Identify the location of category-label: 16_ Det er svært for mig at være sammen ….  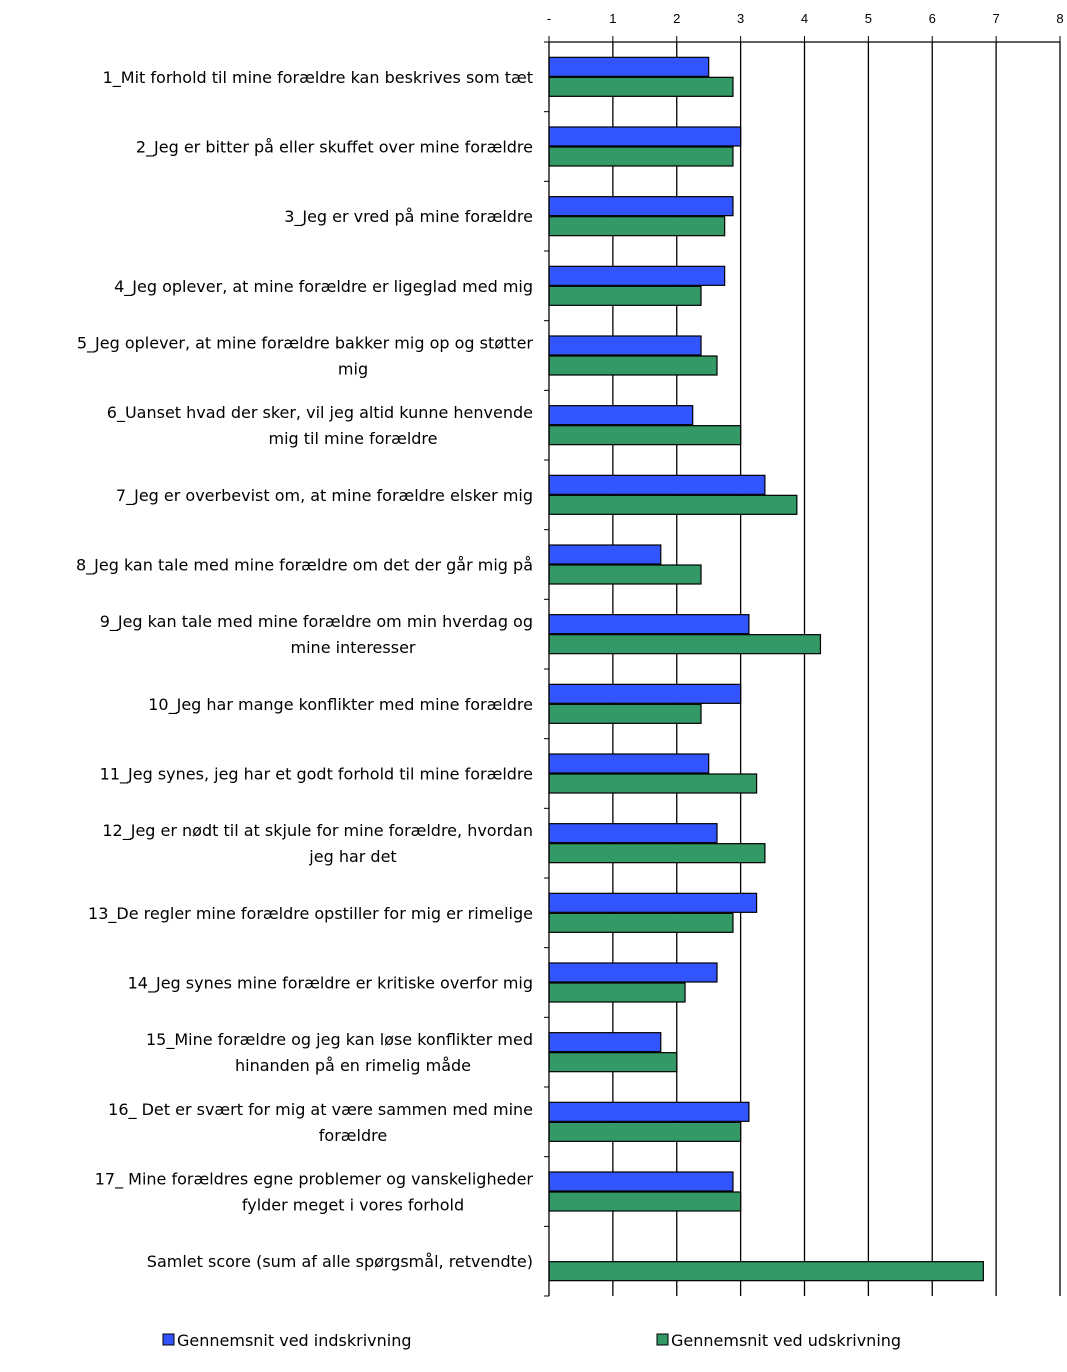
(320, 1122).